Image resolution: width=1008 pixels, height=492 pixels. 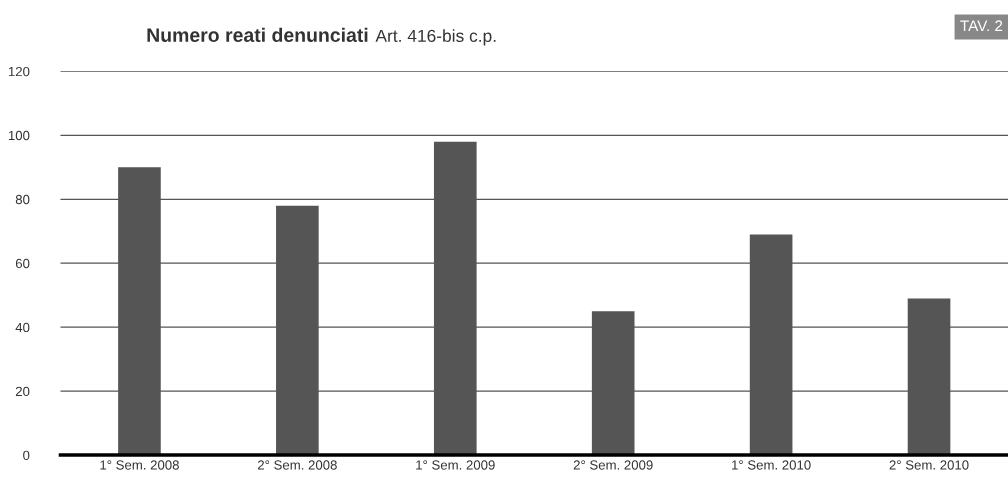 I want to click on x-tick-label: 1° Sem. 2010, so click(x=771, y=465).